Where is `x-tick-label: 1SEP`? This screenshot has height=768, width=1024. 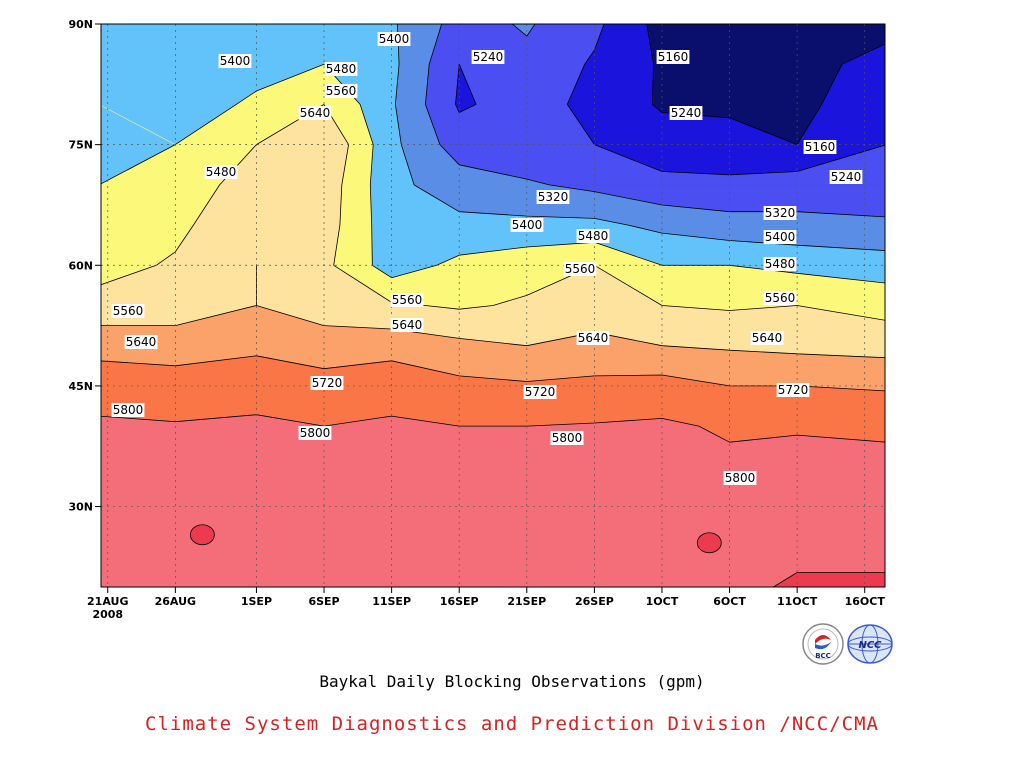
x-tick-label: 1SEP is located at coordinates (256, 601).